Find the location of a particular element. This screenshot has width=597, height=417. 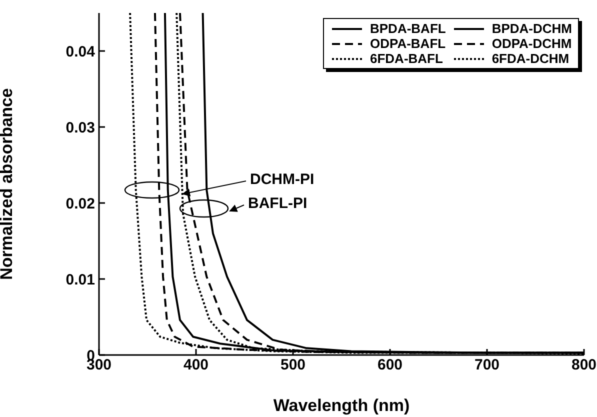

y-tick-label: 0.03 is located at coordinates (80, 127).